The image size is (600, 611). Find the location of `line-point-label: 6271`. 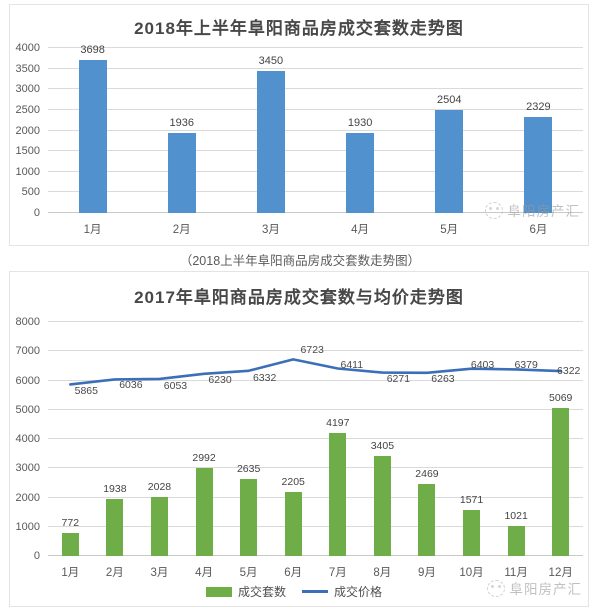

line-point-label: 6271 is located at coordinates (398, 378).